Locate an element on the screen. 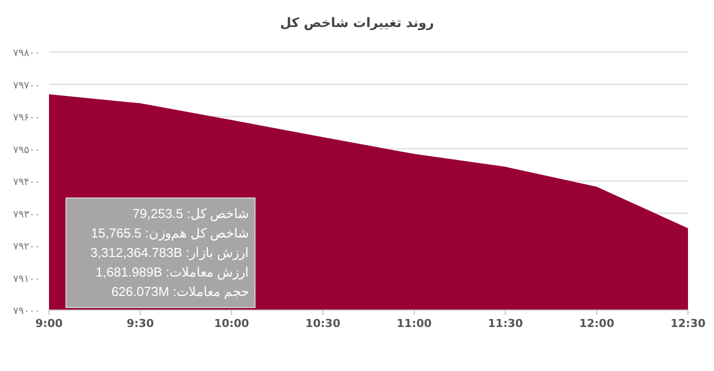 The image size is (714, 371). x-tick-label: 11:30 is located at coordinates (506, 323).